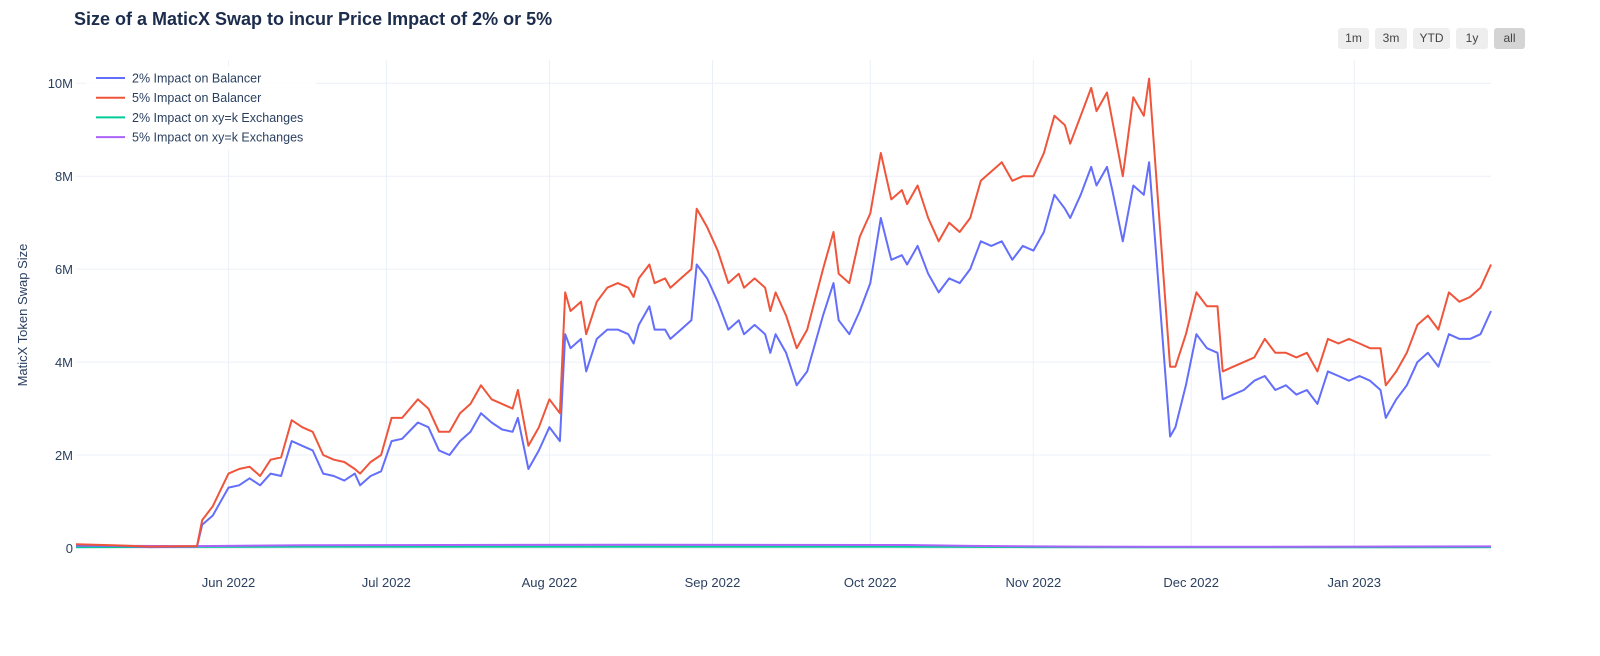 The width and height of the screenshot is (1600, 656). Describe the element at coordinates (64, 269) in the screenshot. I see `y-tick-label: 6M` at that location.